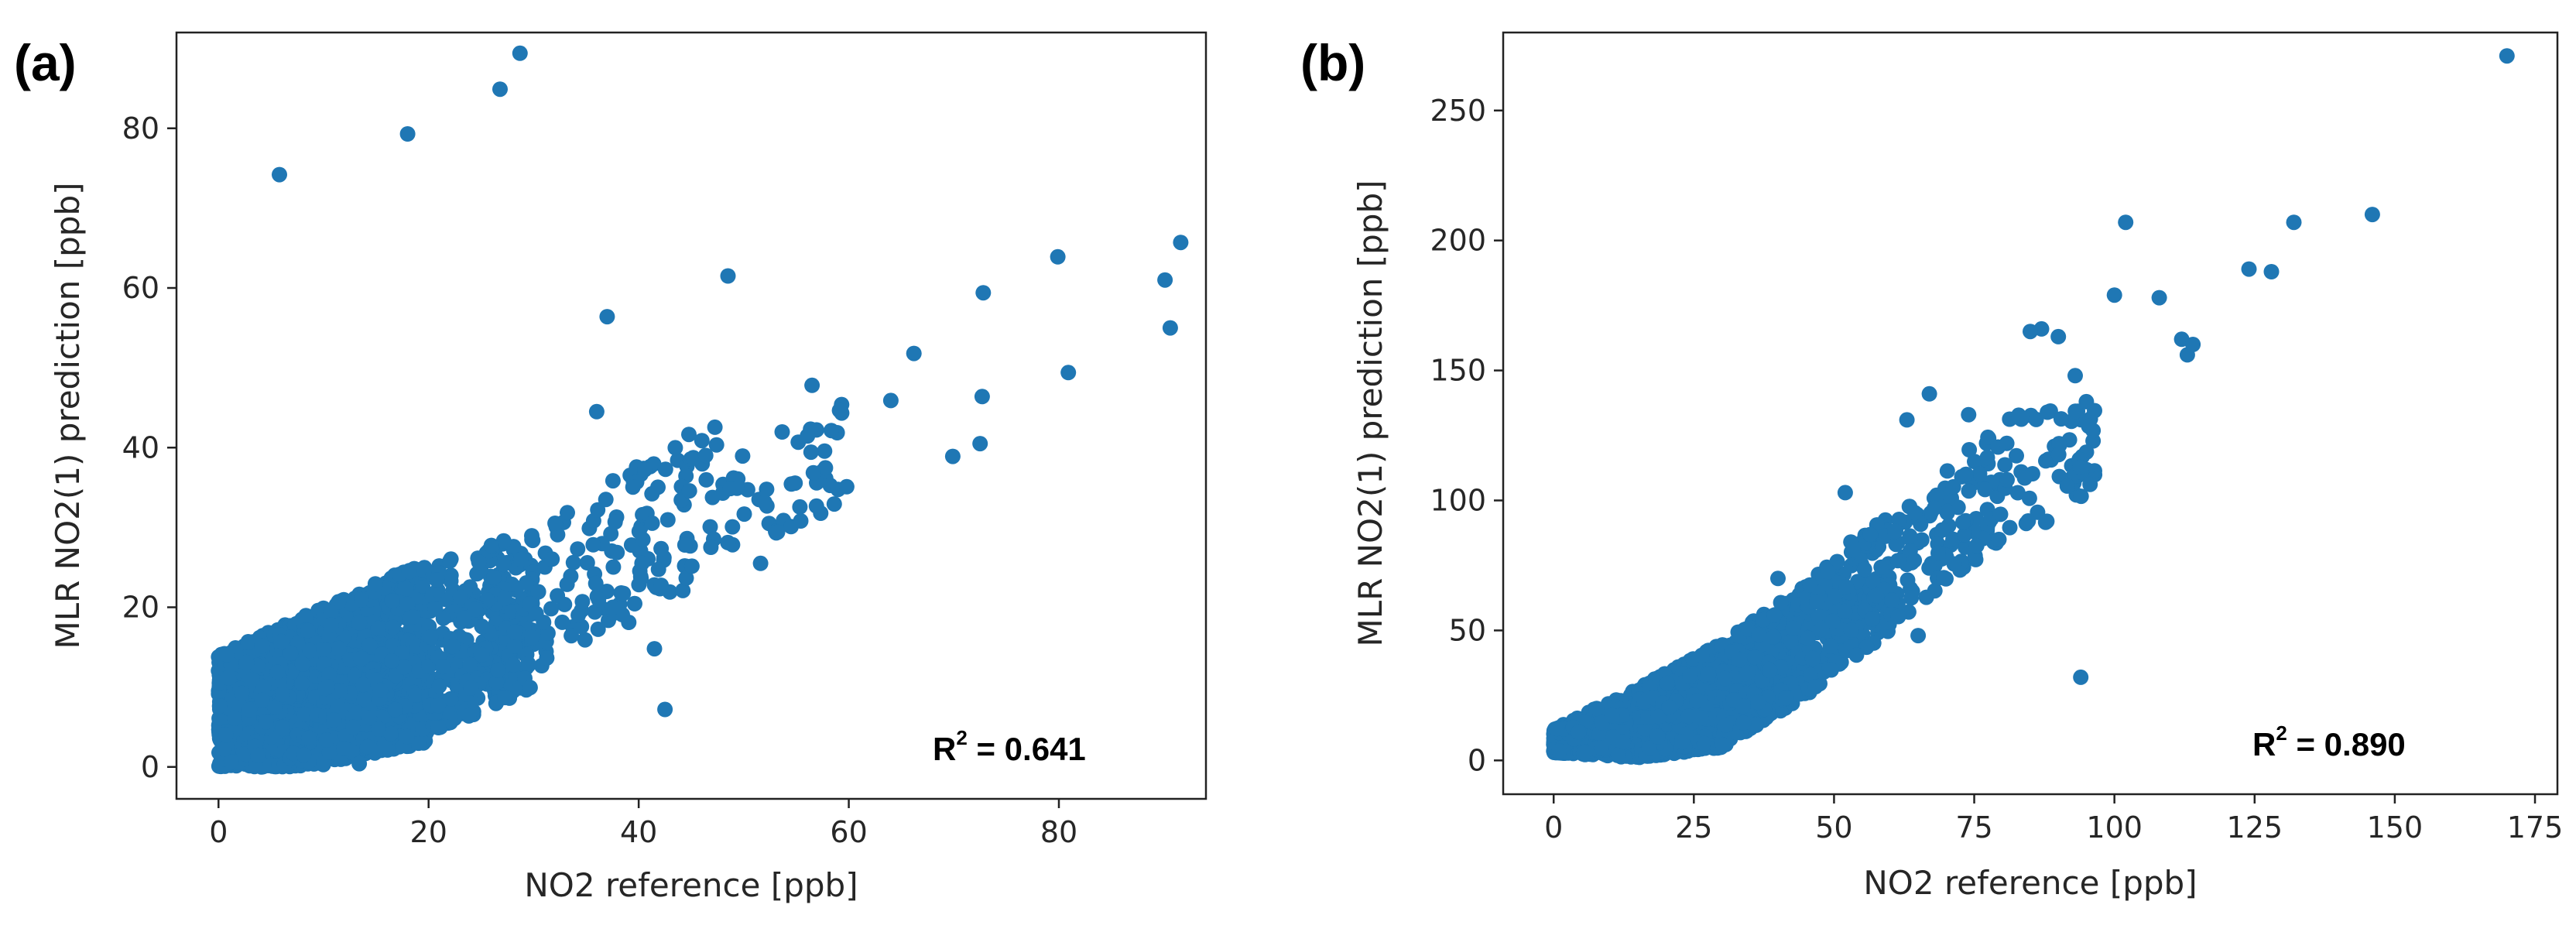 This screenshot has width=2576, height=932. I want to click on x-axis-a: 0 20 40 60 80, so click(643, 824).